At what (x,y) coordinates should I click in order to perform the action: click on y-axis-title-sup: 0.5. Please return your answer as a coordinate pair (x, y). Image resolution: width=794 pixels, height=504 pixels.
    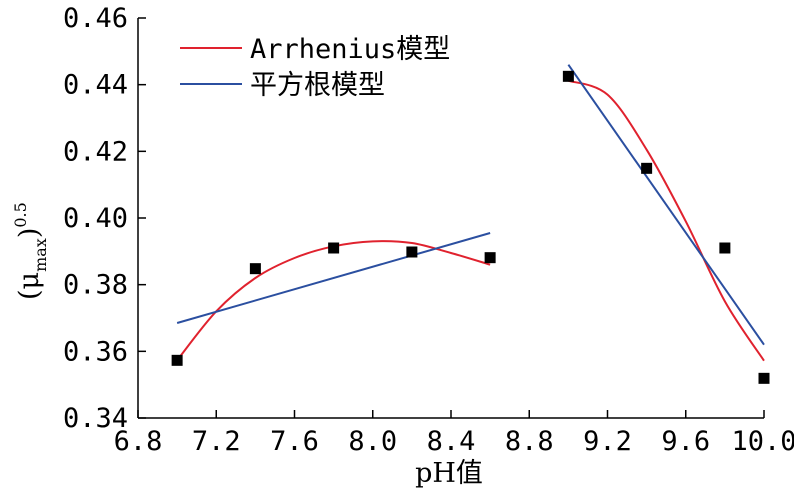
    Looking at the image, I should click on (20, 214).